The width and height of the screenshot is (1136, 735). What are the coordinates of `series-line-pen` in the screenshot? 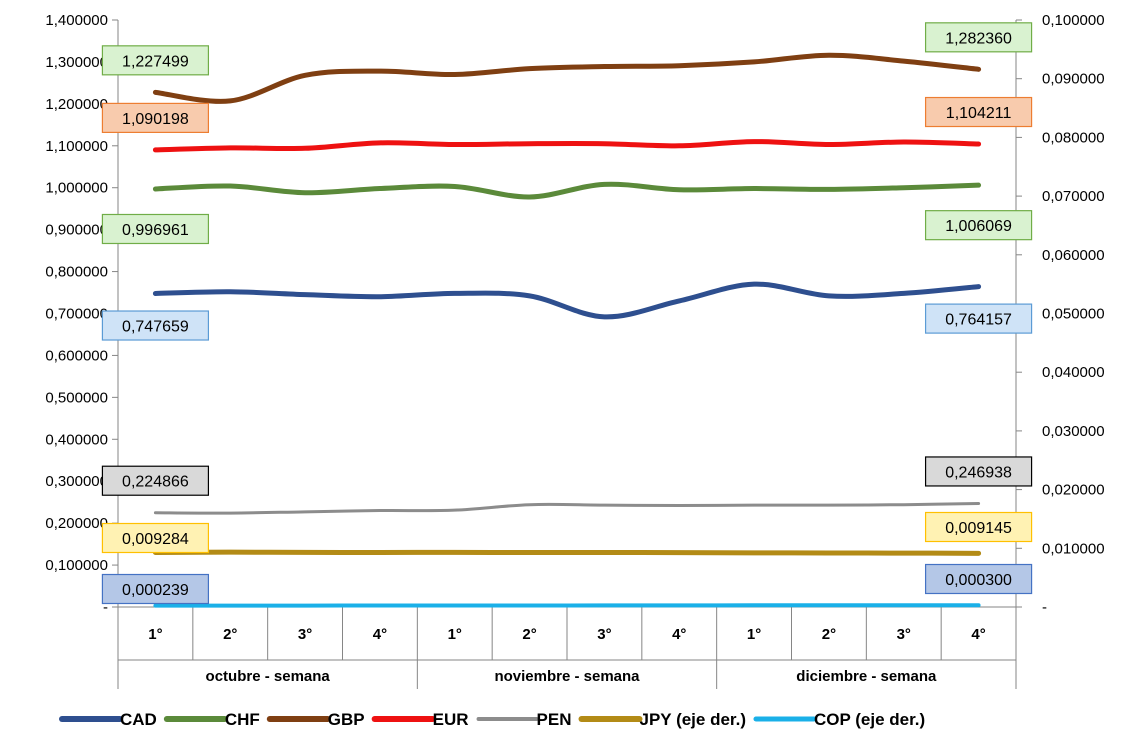 It's located at (567, 508).